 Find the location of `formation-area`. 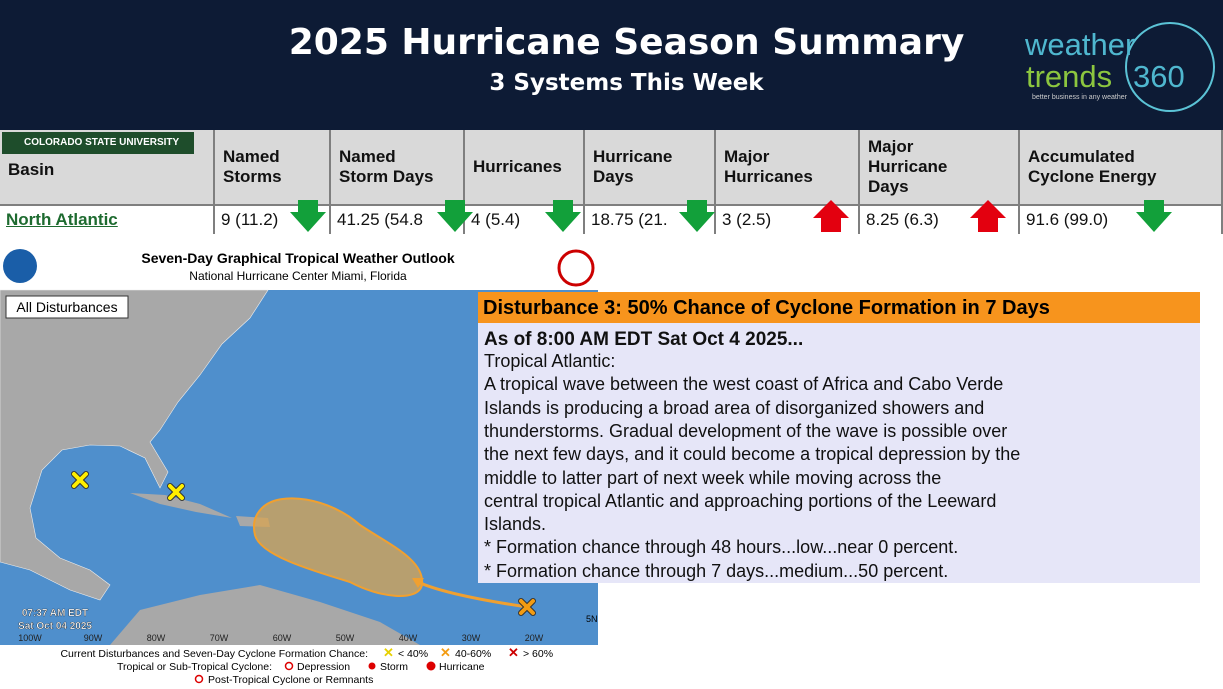

formation-area is located at coordinates (338, 547).